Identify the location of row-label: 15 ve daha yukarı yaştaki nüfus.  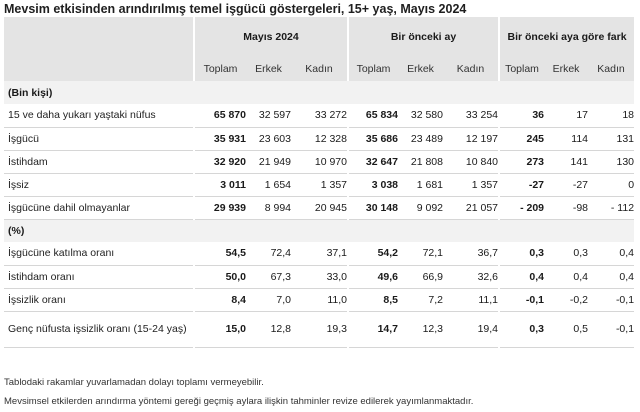
(99, 116).